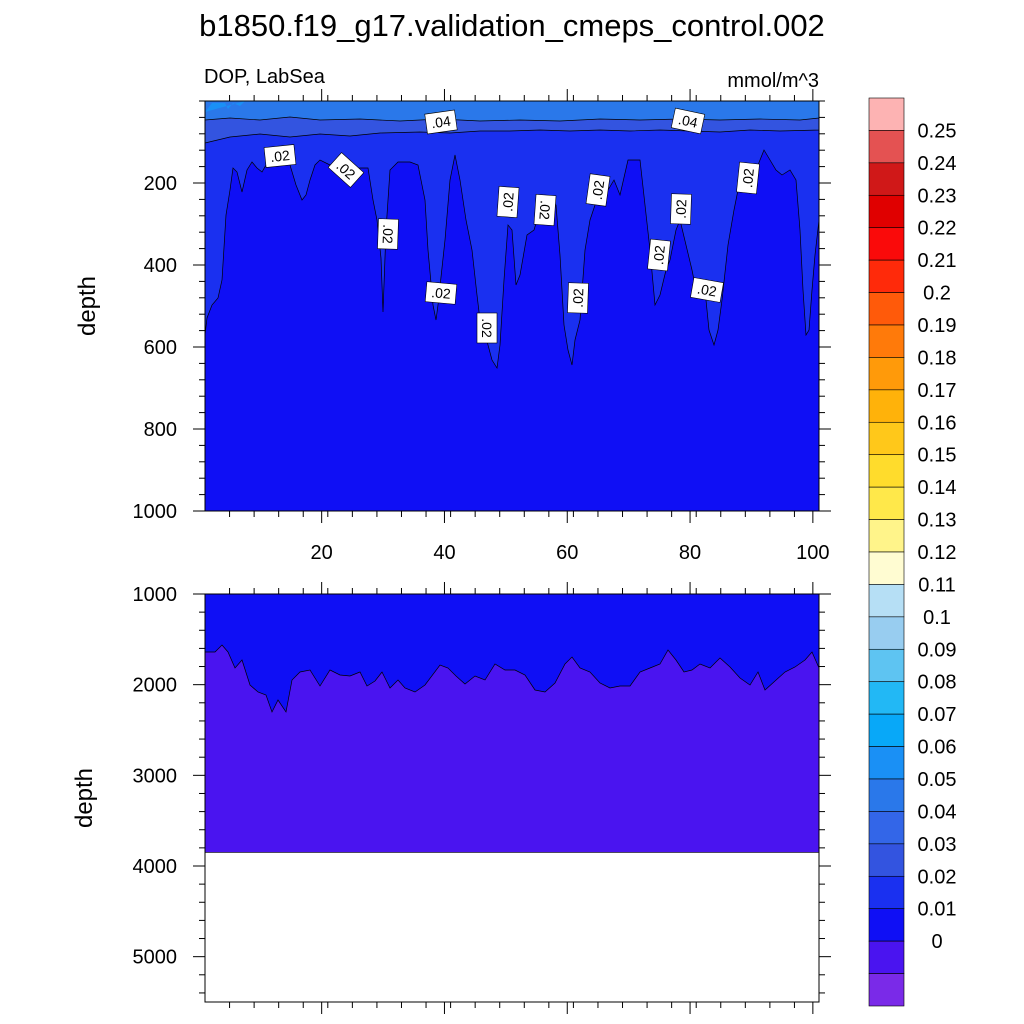 Image resolution: width=1024 pixels, height=1024 pixels. I want to click on colorbar-label: 0.24, so click(937, 164).